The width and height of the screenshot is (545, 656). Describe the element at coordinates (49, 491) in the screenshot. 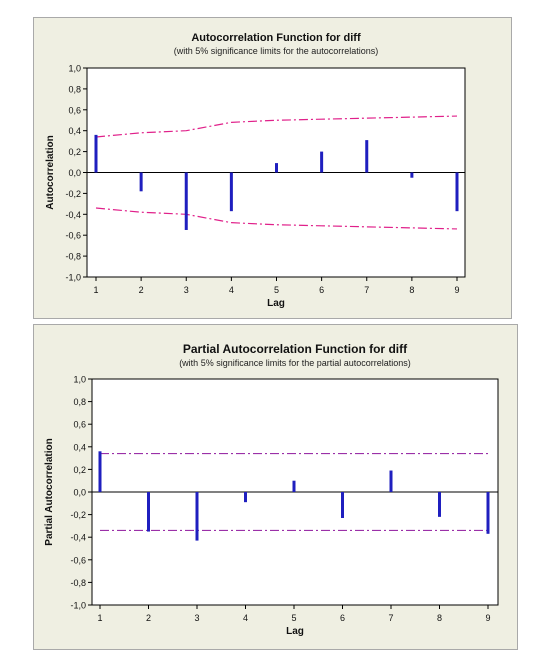

I see `y-axis-label: Partial Autocorrelation` at that location.